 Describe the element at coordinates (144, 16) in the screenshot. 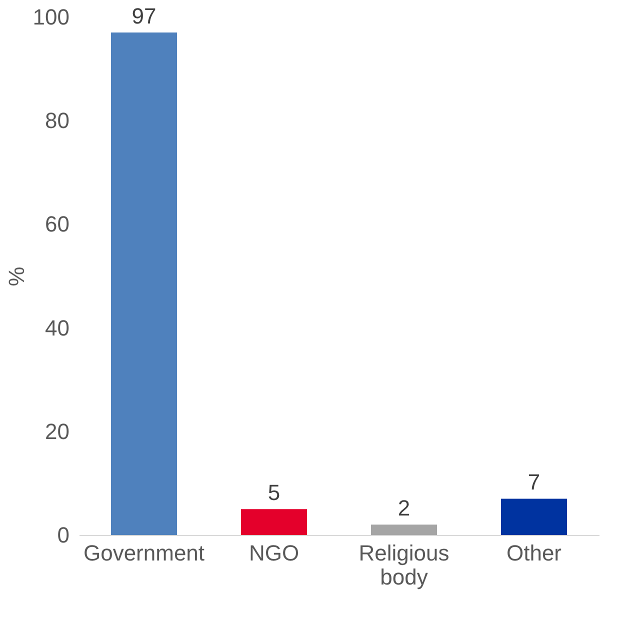

I see `data-label: 97` at that location.